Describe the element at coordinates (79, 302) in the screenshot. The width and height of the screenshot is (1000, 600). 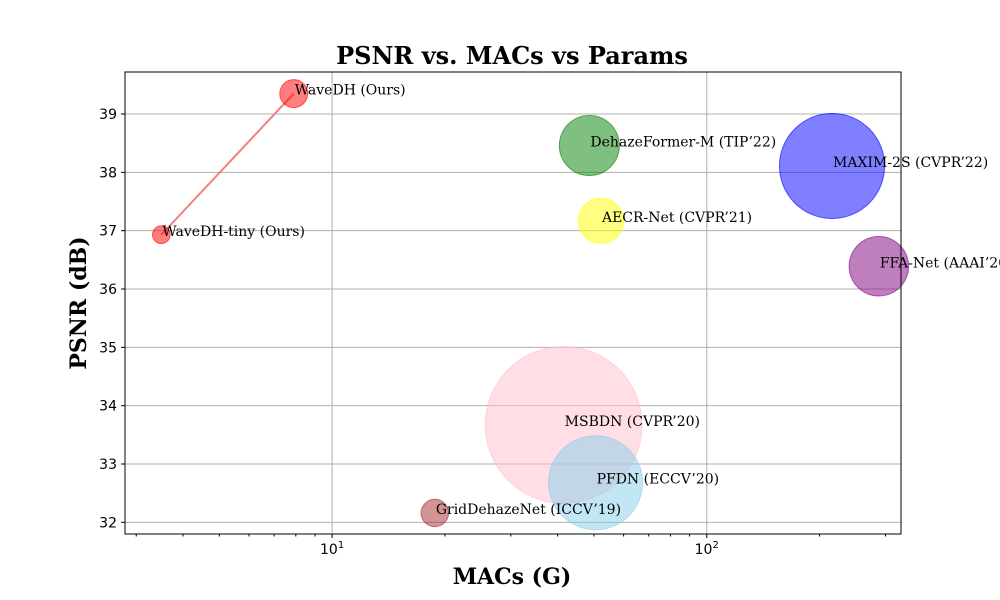
I see `y-axis-label: PSNR (dB)` at that location.